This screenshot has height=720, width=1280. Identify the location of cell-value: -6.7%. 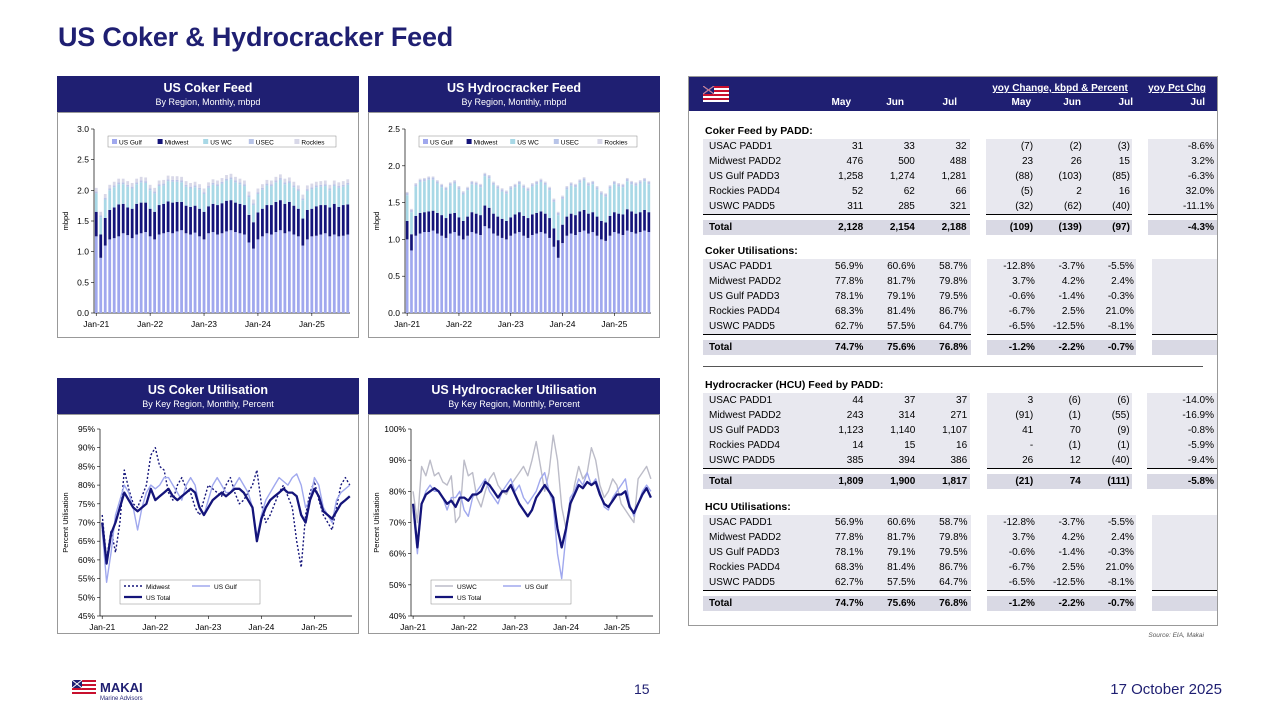
(1012, 567).